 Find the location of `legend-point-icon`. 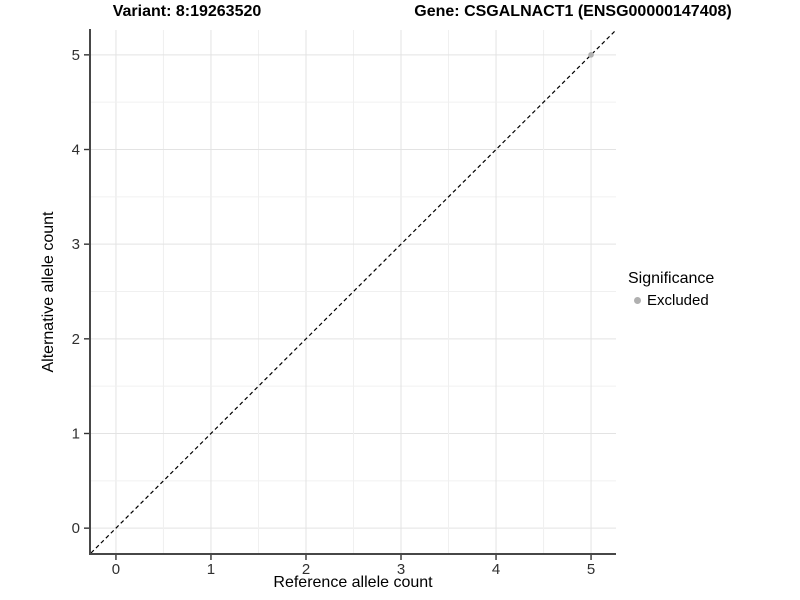

legend-point-icon is located at coordinates (637, 300).